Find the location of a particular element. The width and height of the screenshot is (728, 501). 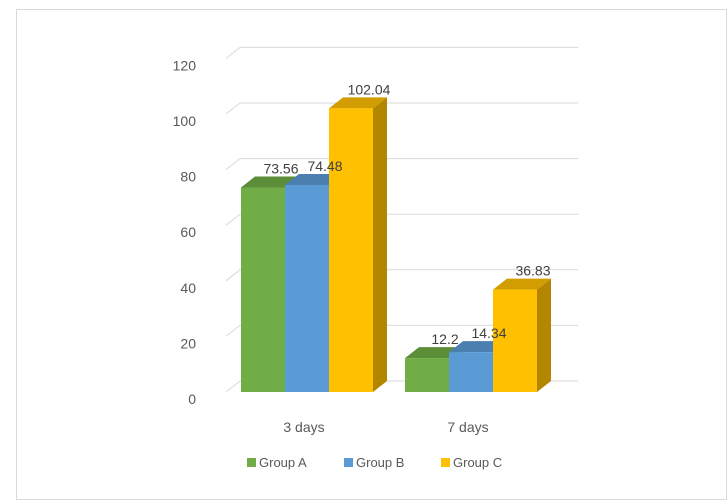

data-label-group-a-3-days: 73.56 is located at coordinates (280, 169).